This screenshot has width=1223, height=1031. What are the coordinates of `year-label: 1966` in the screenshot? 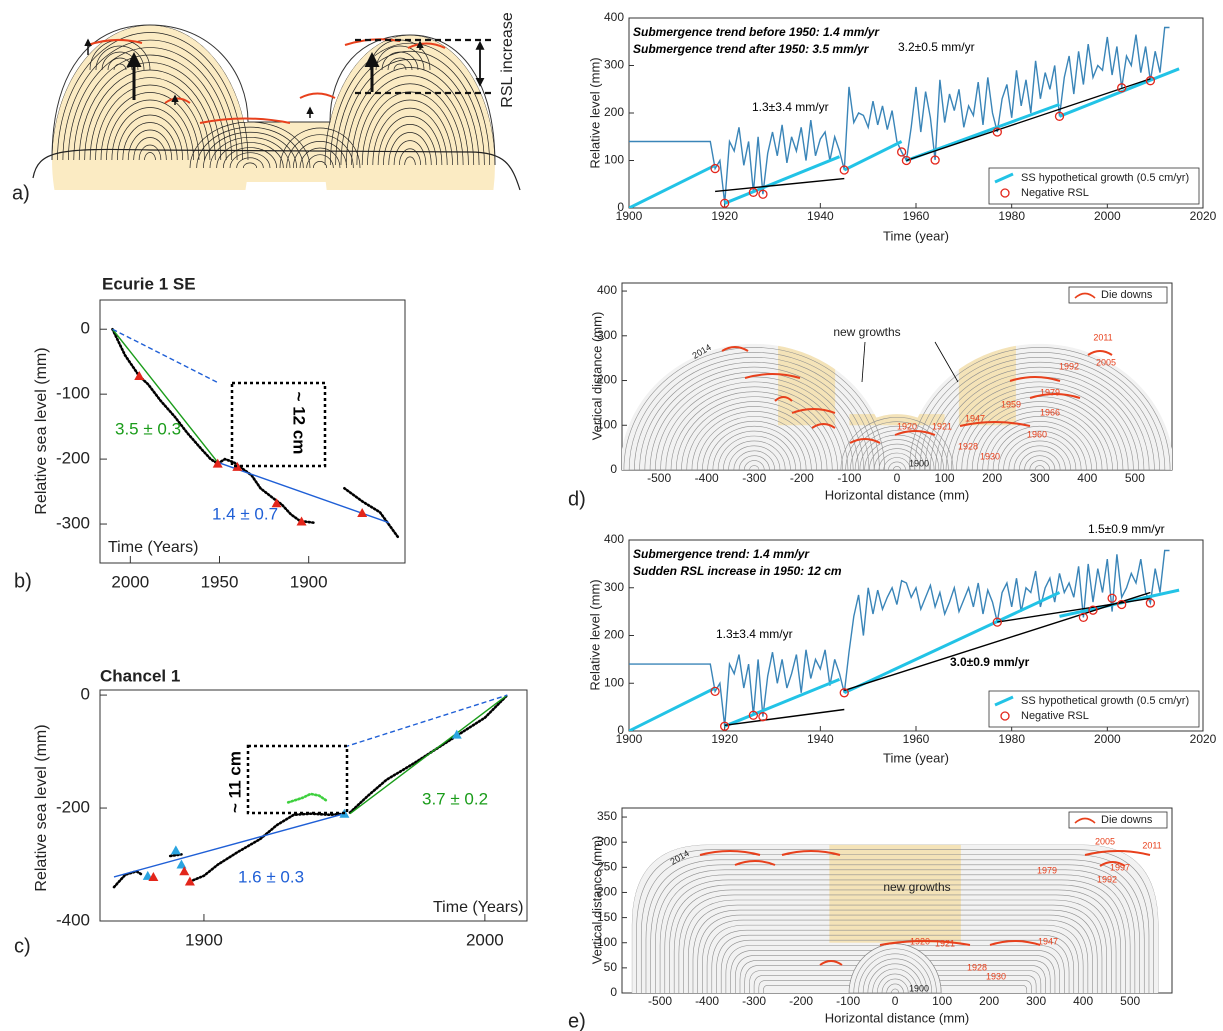 It's located at (1050, 412).